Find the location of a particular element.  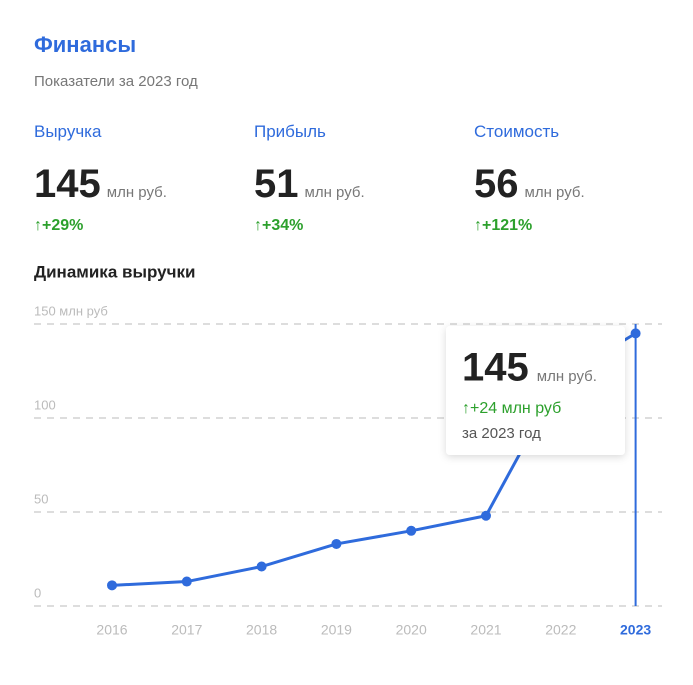

metric-change: ↑+29% is located at coordinates (59, 225).